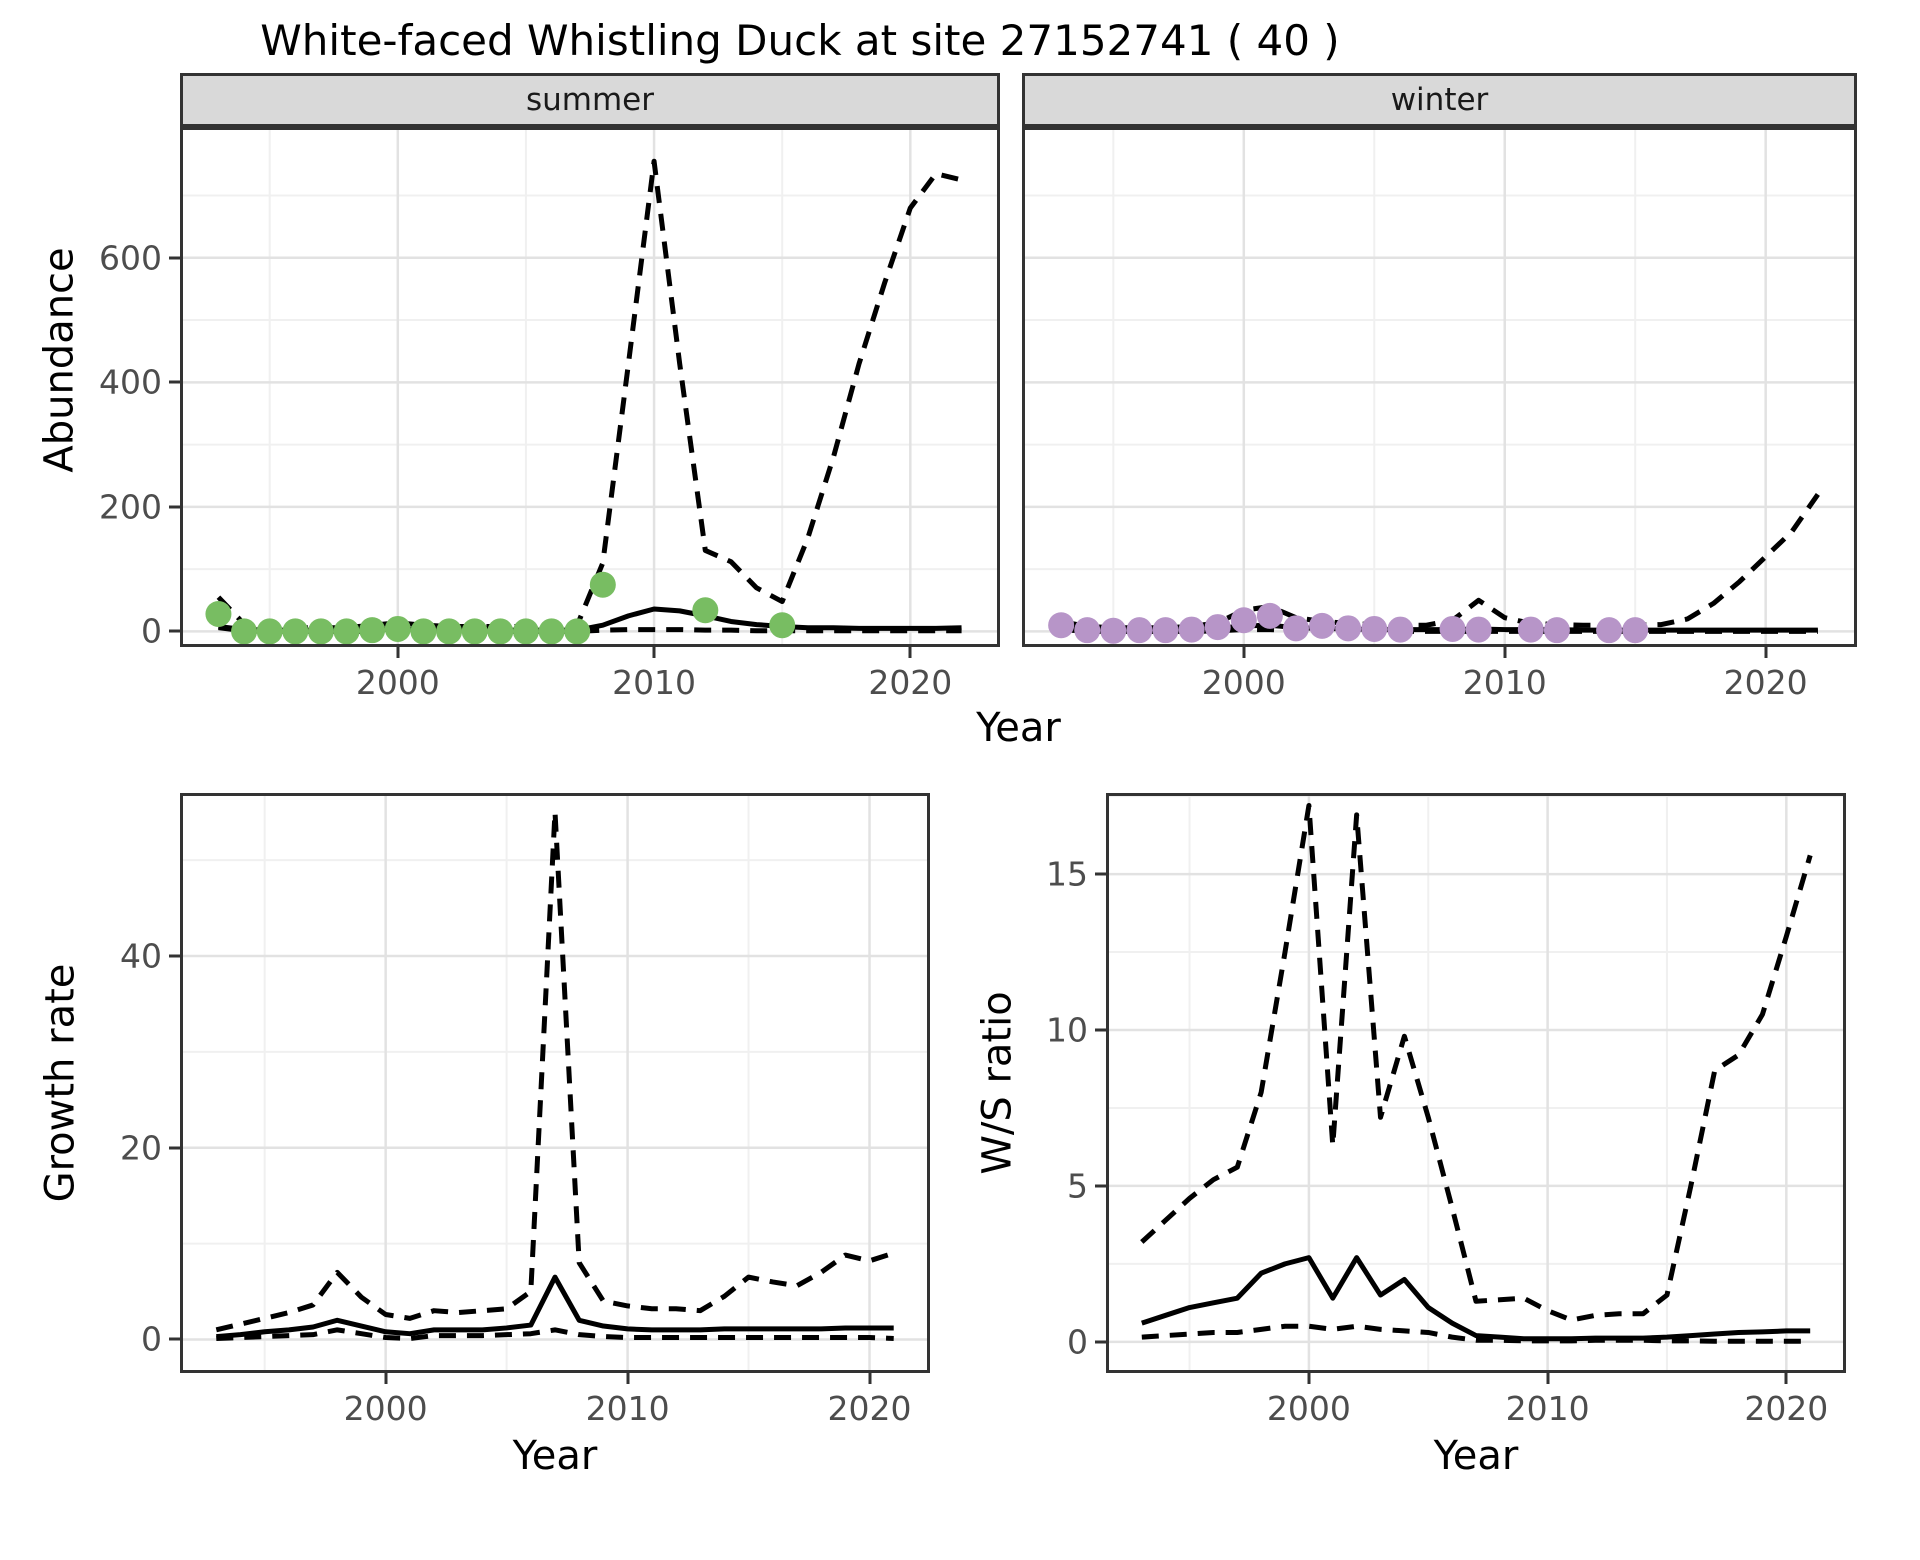  I want to click on growth-x-ticks: 2000 2010 2020, so click(555, 1402).